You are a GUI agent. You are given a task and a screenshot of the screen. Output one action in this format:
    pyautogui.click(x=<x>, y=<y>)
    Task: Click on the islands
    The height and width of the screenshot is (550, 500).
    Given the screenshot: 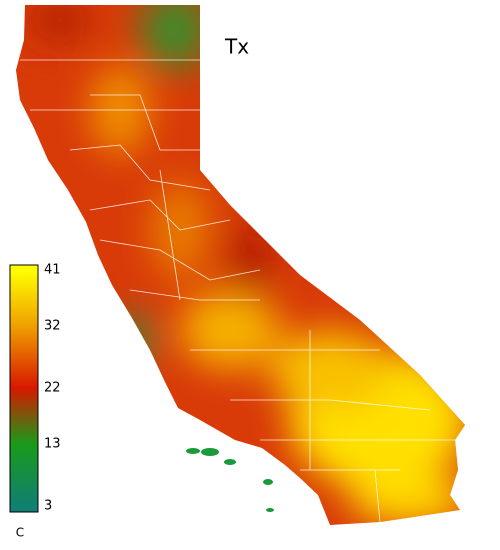 What is the action you would take?
    pyautogui.click(x=230, y=480)
    